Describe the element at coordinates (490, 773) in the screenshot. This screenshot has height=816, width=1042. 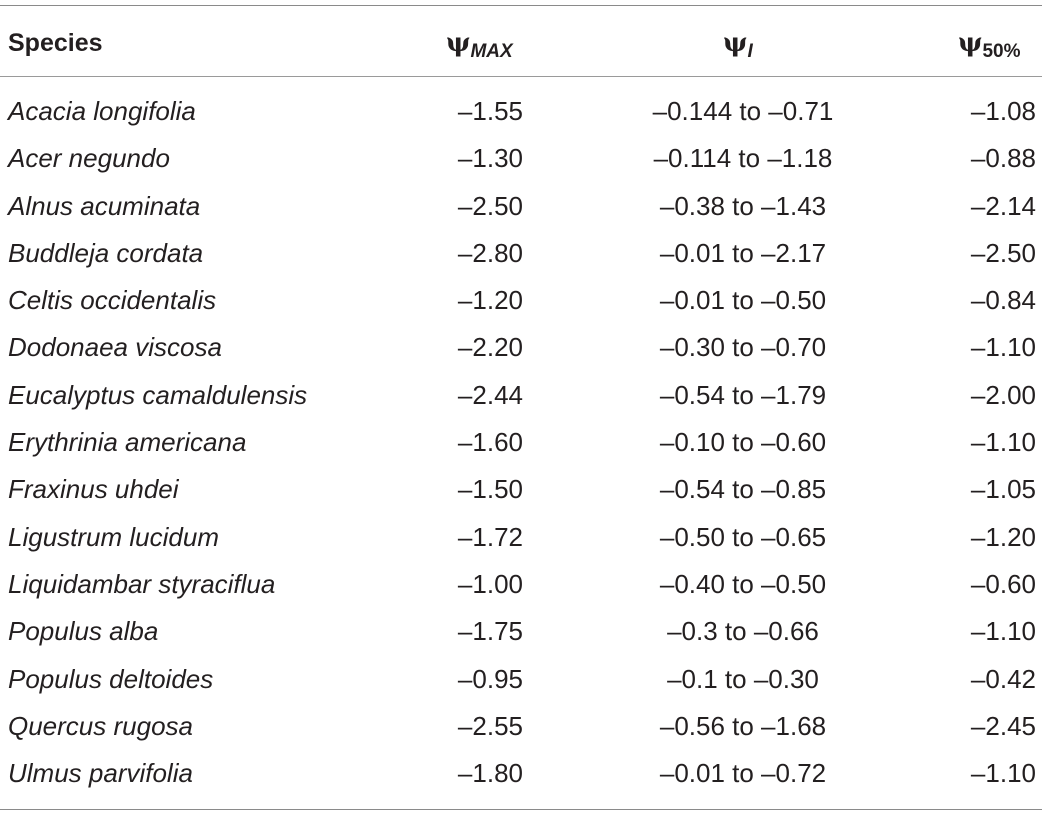
I see `cell-psi-max: –1.80` at that location.